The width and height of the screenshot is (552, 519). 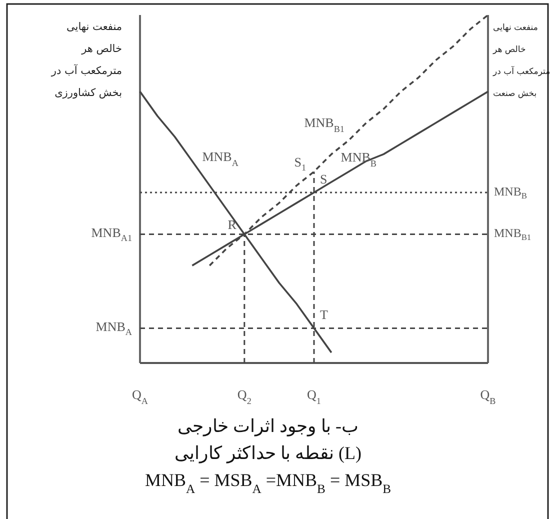 I want to click on annotation: MNB$_{B1}$, so click(x=513, y=234).